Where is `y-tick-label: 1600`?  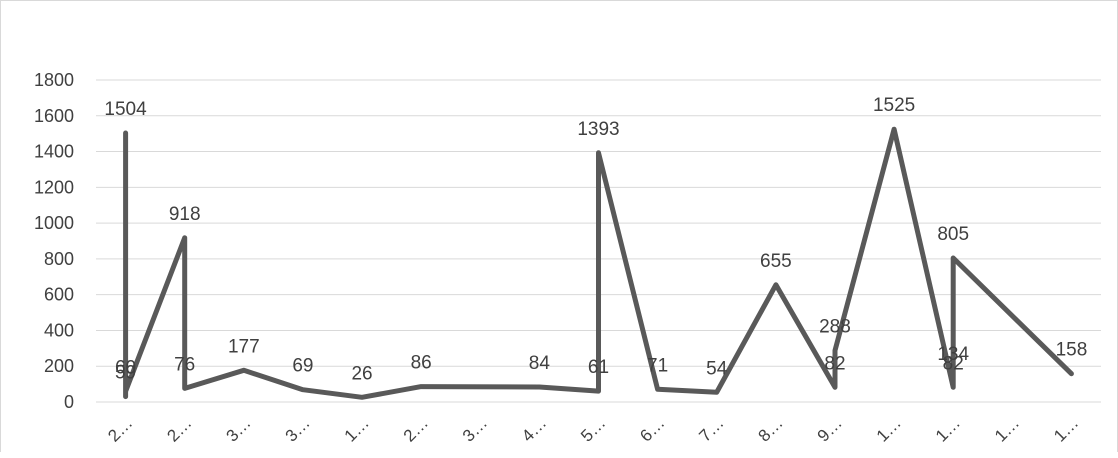
y-tick-label: 1600 is located at coordinates (54, 116).